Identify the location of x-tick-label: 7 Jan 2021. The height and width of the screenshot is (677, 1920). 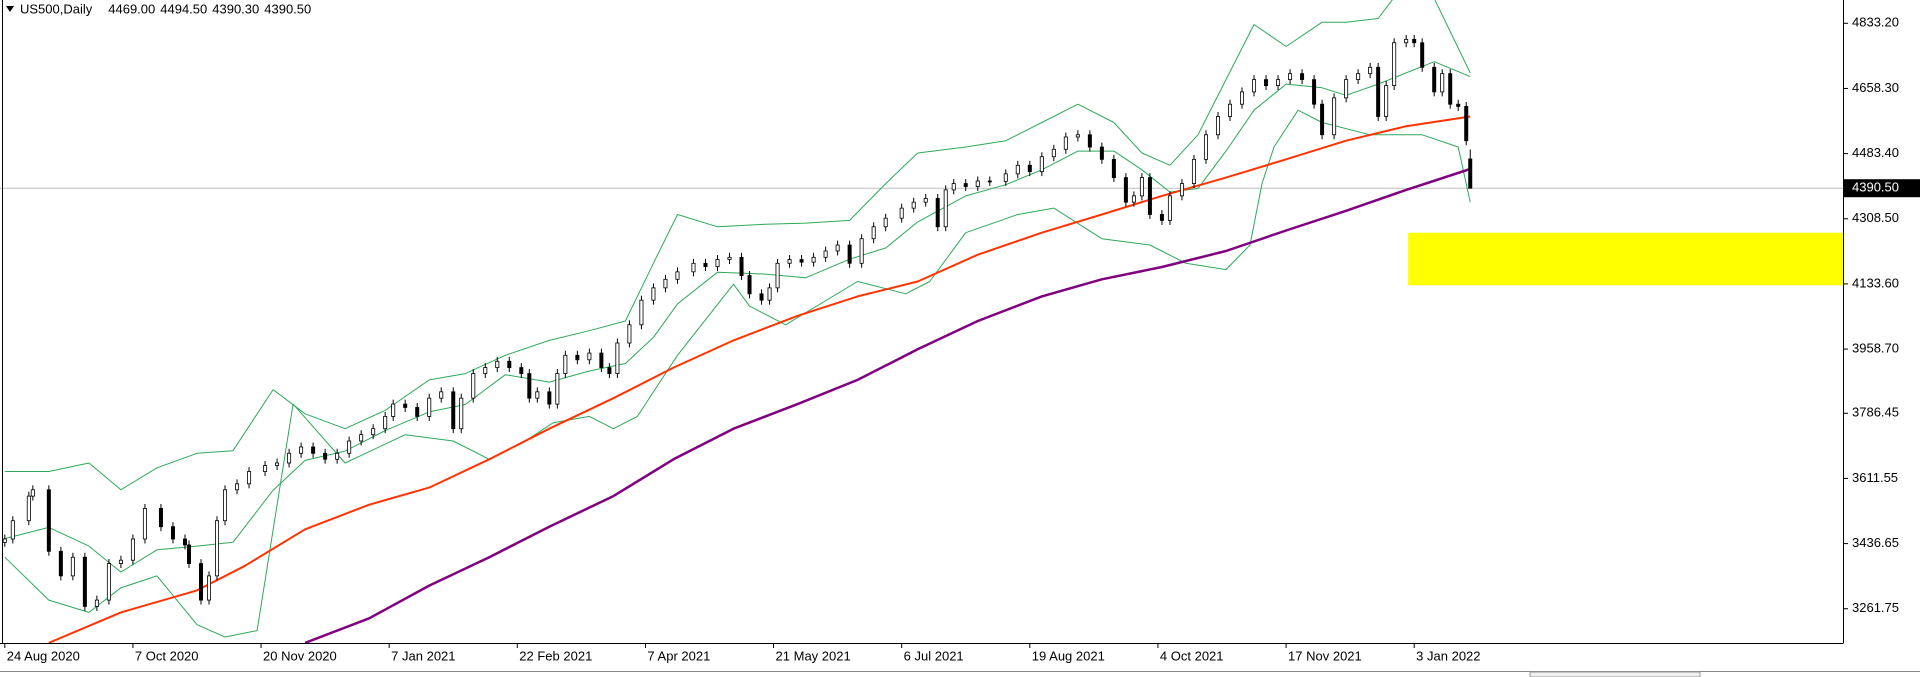
(423, 655).